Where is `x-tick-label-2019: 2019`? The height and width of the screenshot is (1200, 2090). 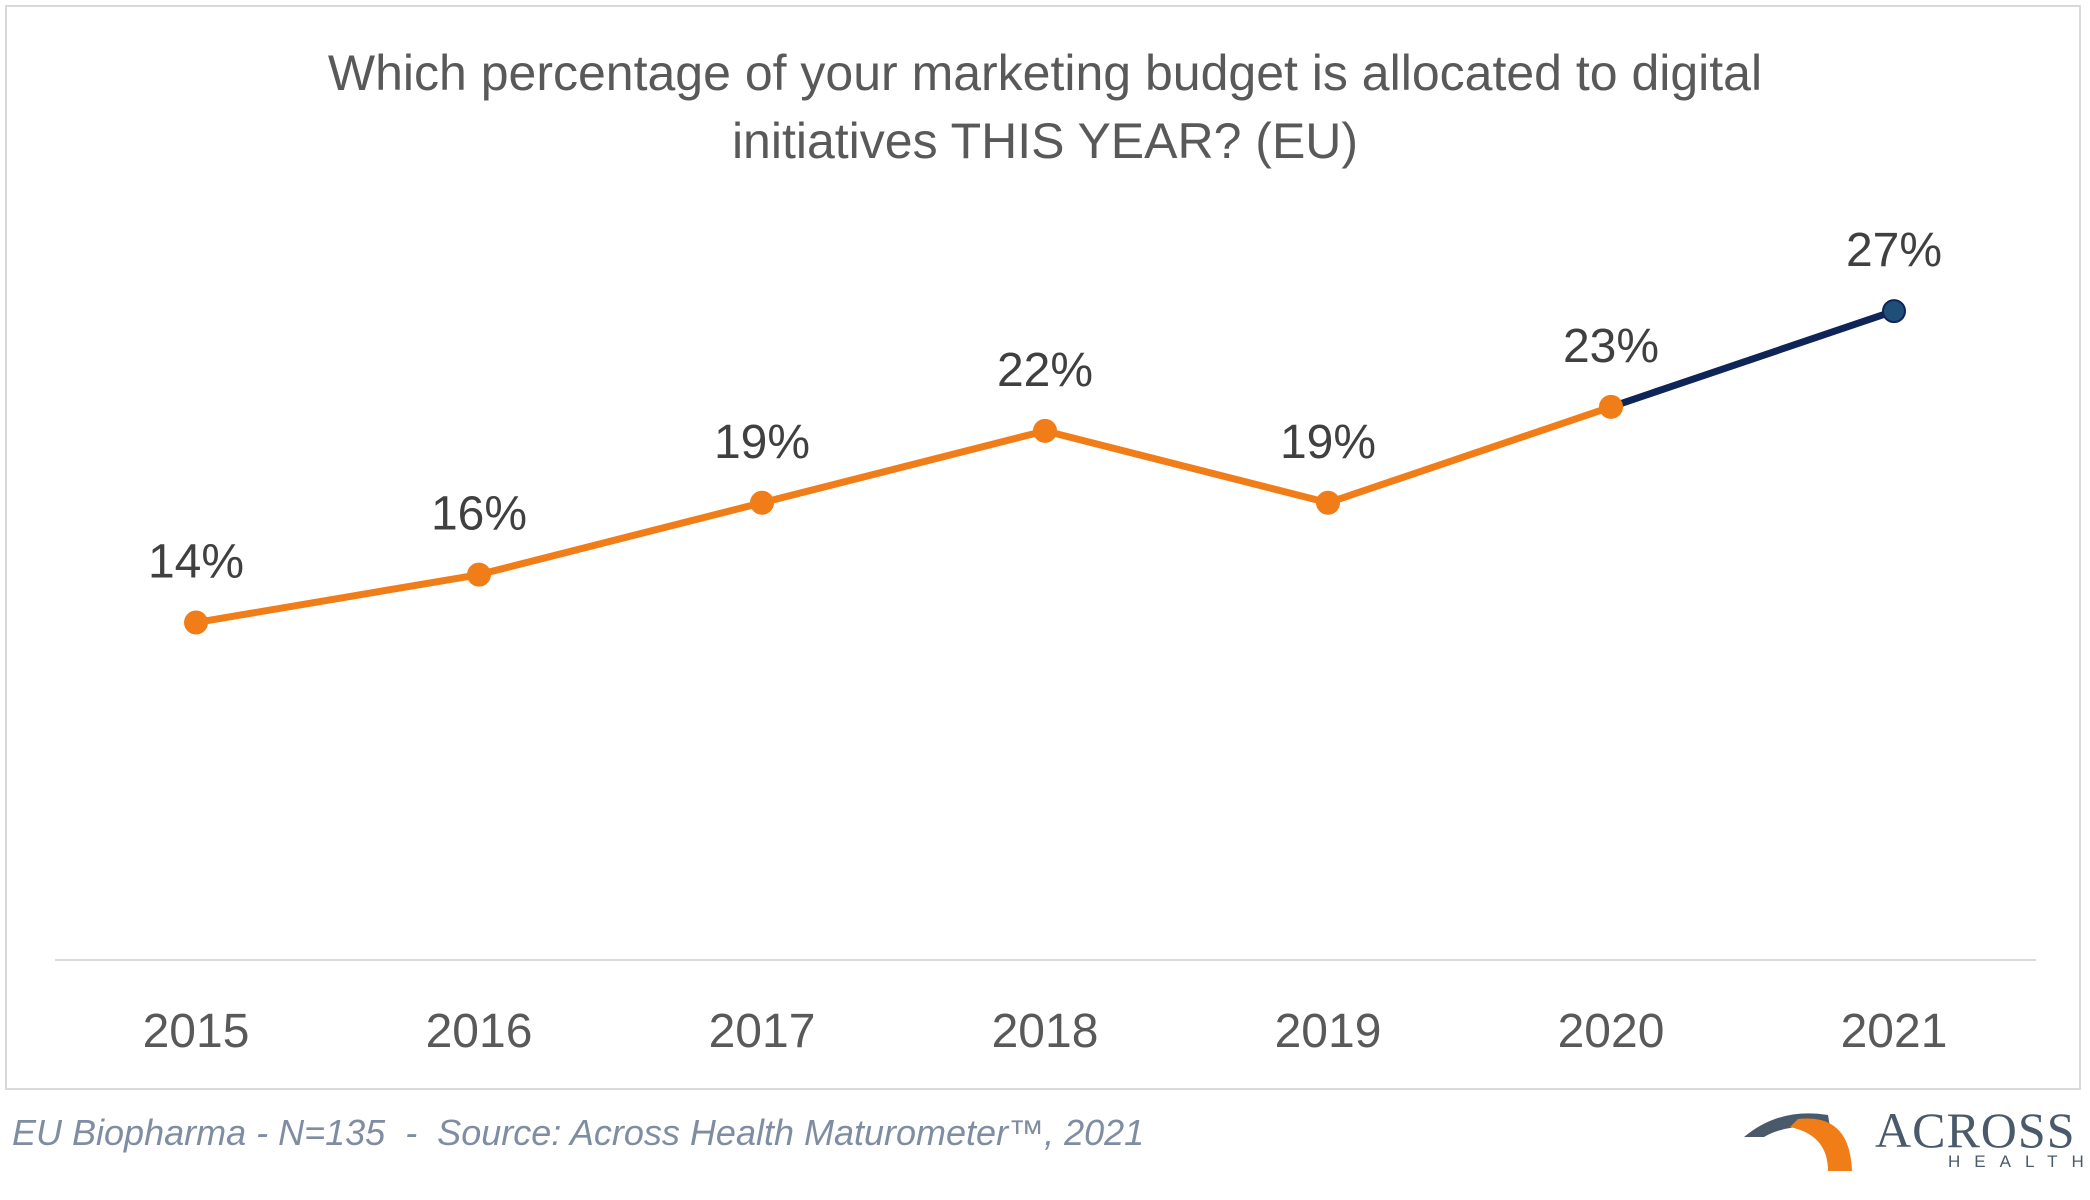 x-tick-label-2019: 2019 is located at coordinates (1328, 1031).